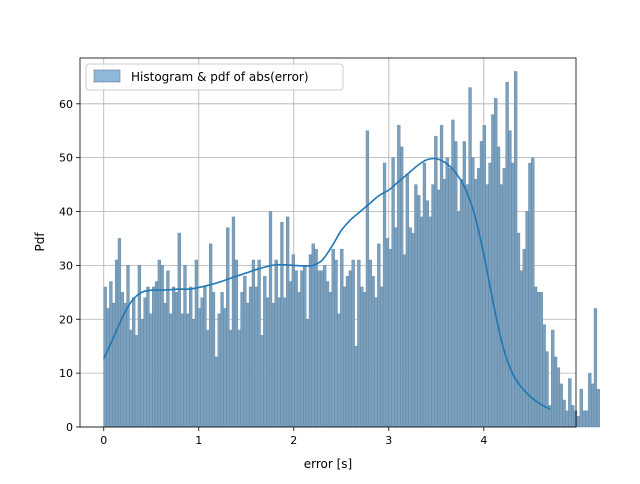 The width and height of the screenshot is (640, 484). I want to click on y-axis-ticks: 0 10 20 30 40 50 60, so click(69, 266).